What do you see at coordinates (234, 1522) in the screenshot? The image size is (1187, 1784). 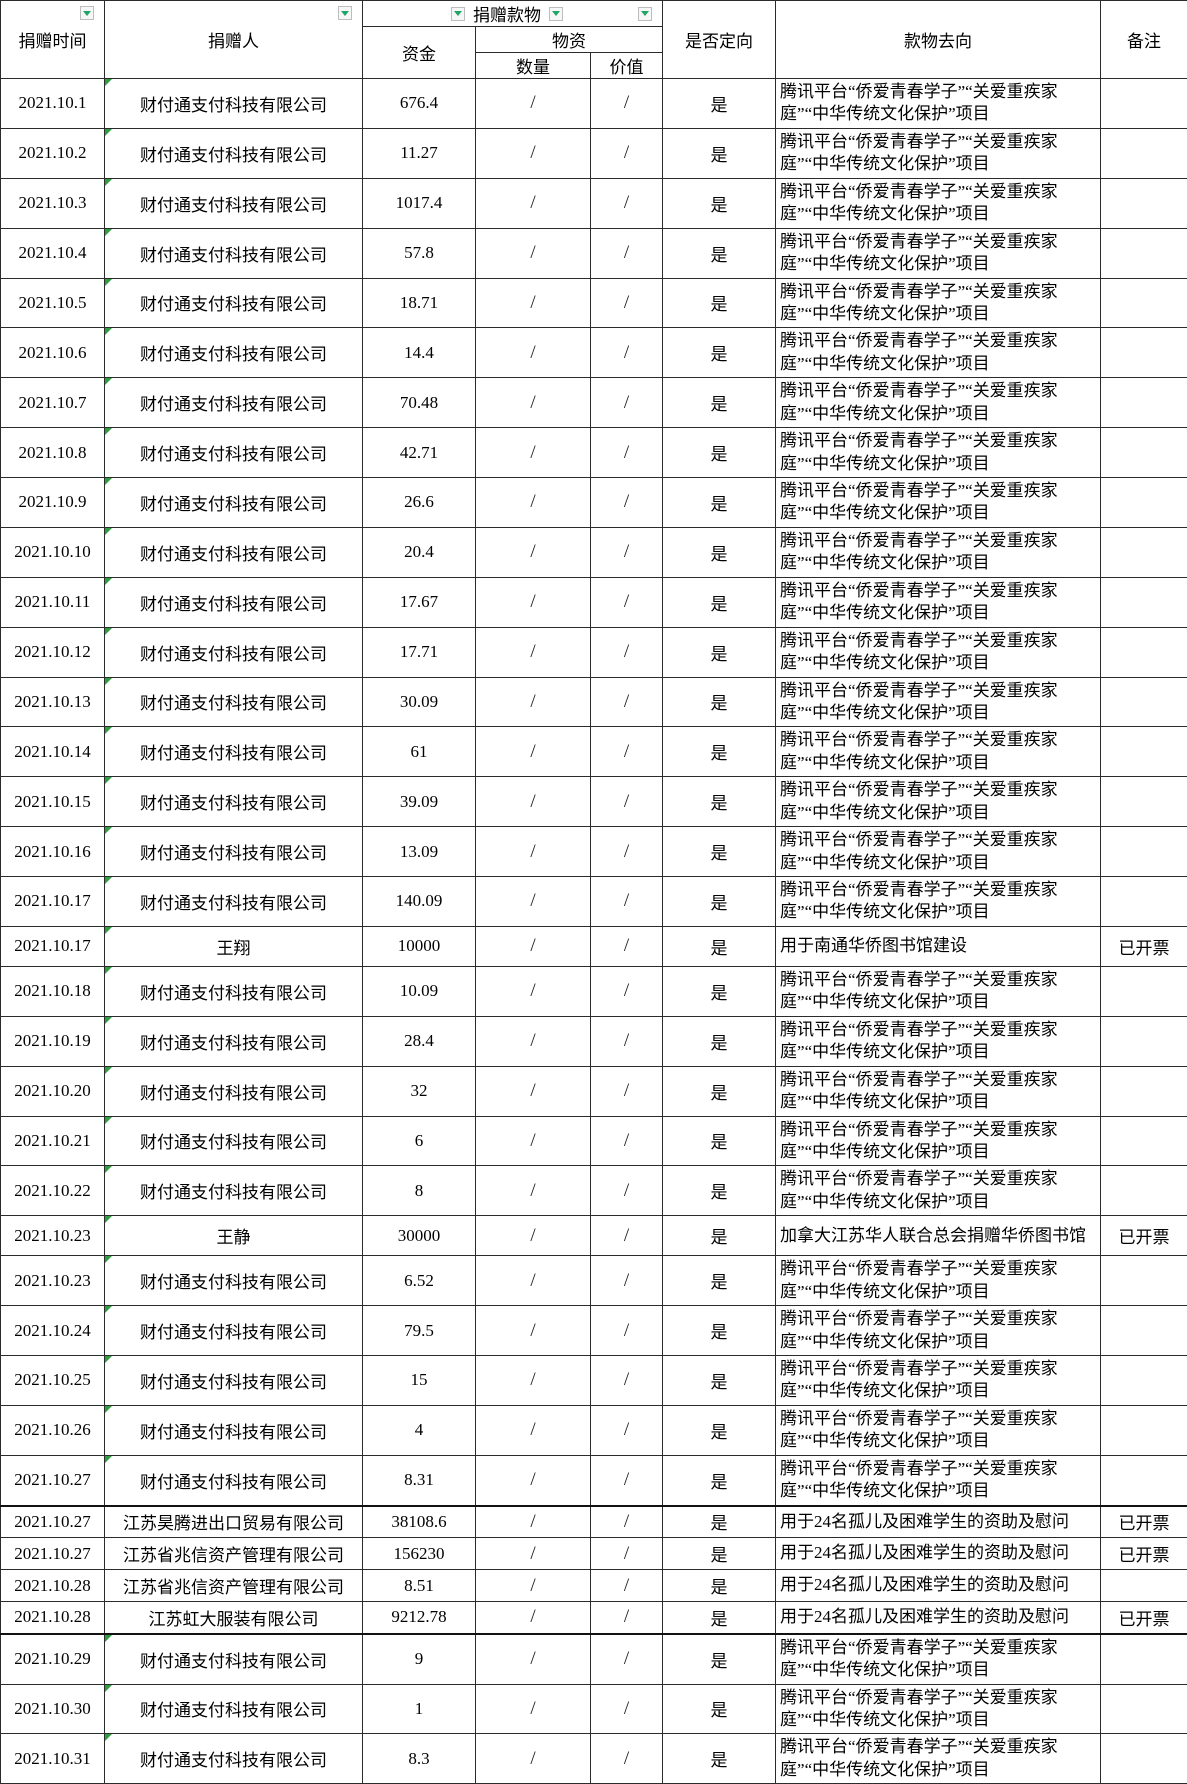 I see `cell-donor: 江苏昊腾进出口贸易有限公司` at bounding box center [234, 1522].